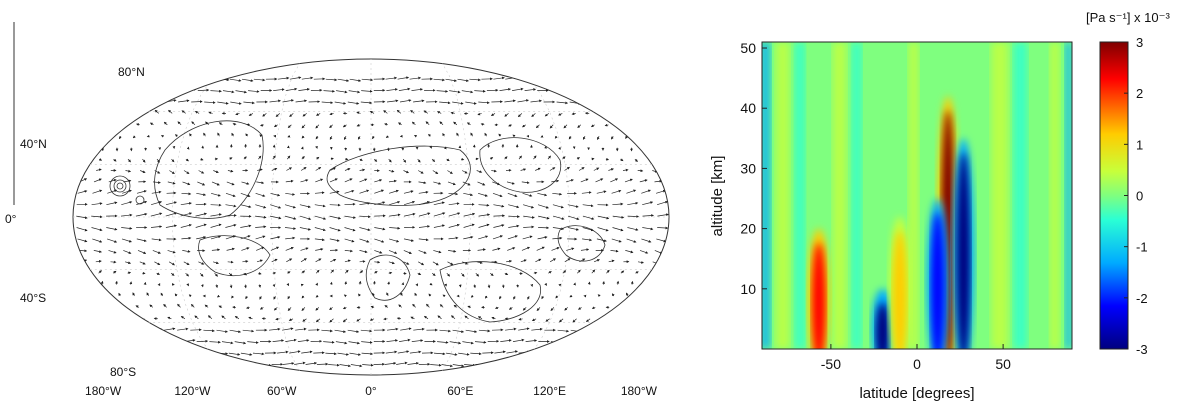 The height and width of the screenshot is (410, 1178). What do you see at coordinates (717, 196) in the screenshot?
I see `y-axis-label: altitude [km]` at bounding box center [717, 196].